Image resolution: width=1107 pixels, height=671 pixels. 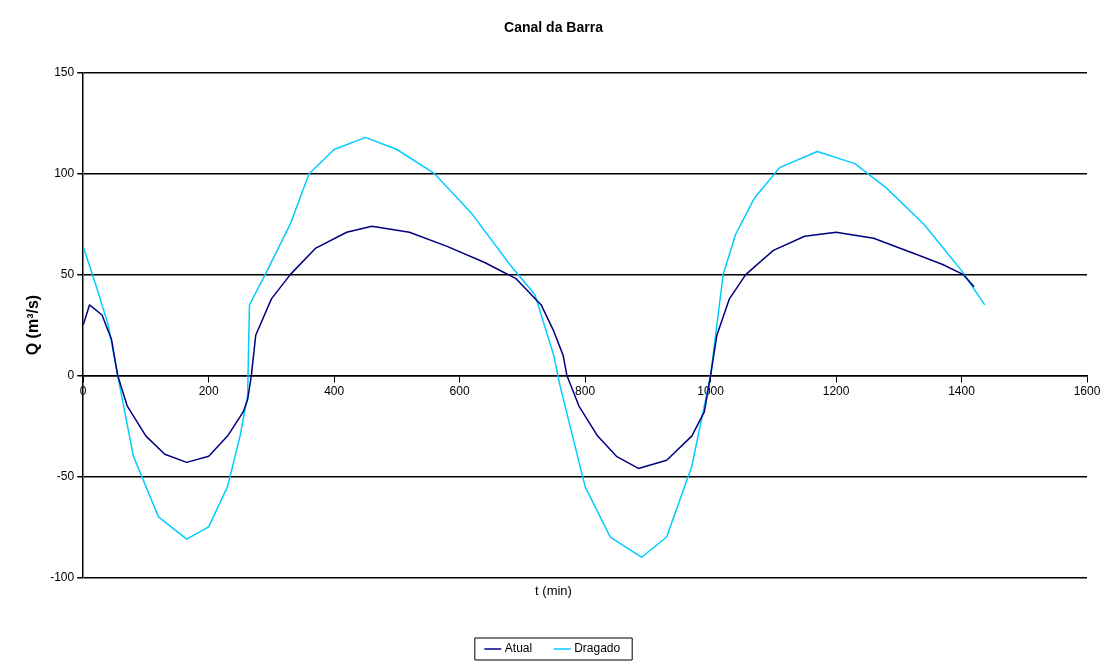 I want to click on y-tick-label: 50, so click(x=67, y=273).